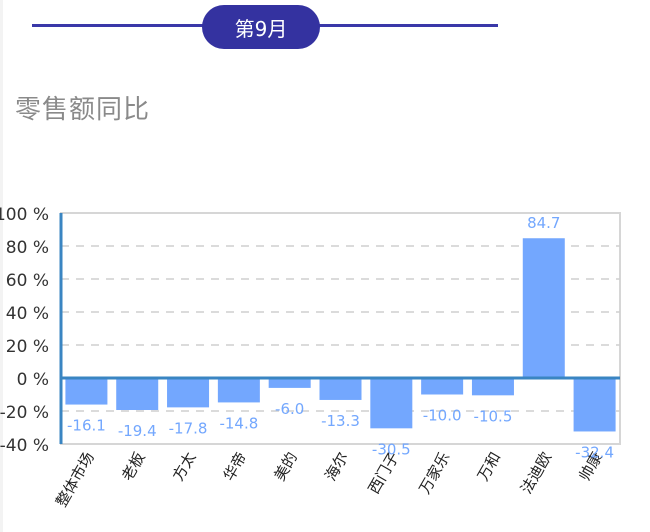 Image resolution: width=650 pixels, height=532 pixels. Describe the element at coordinates (127, 25) in the screenshot. I see `header-divider-left` at that location.